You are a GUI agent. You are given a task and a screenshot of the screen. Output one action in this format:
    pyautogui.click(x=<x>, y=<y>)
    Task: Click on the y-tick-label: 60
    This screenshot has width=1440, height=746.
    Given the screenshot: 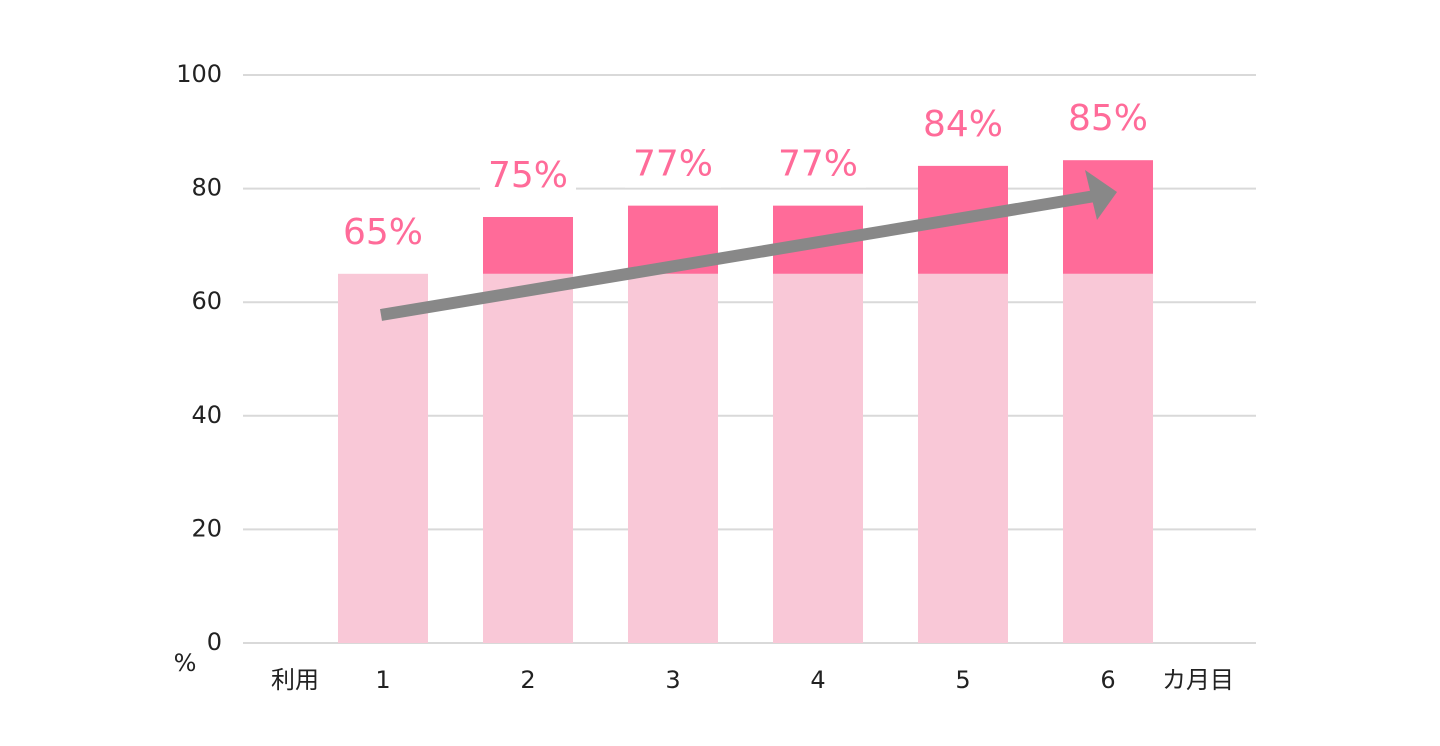 What is the action you would take?
    pyautogui.click(x=206, y=301)
    